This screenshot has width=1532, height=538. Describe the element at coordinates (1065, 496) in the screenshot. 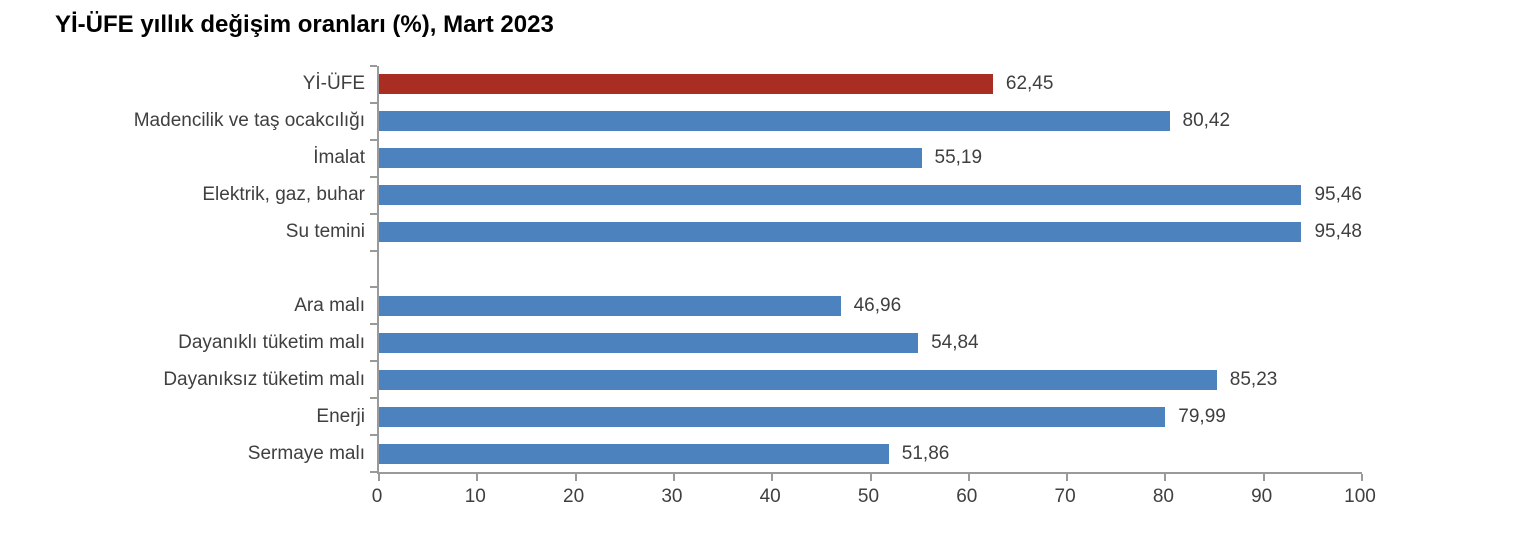

I see `x-axis-tick-label: 70` at that location.